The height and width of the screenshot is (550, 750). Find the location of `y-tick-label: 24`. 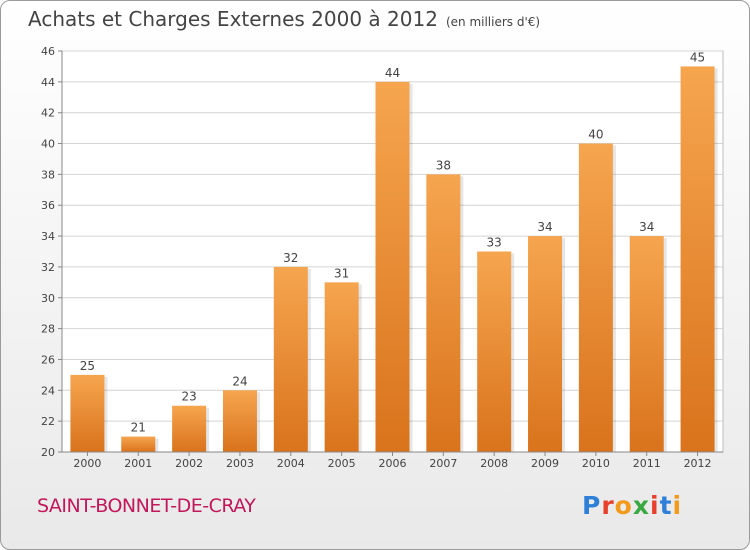

y-tick-label: 24 is located at coordinates (48, 390).